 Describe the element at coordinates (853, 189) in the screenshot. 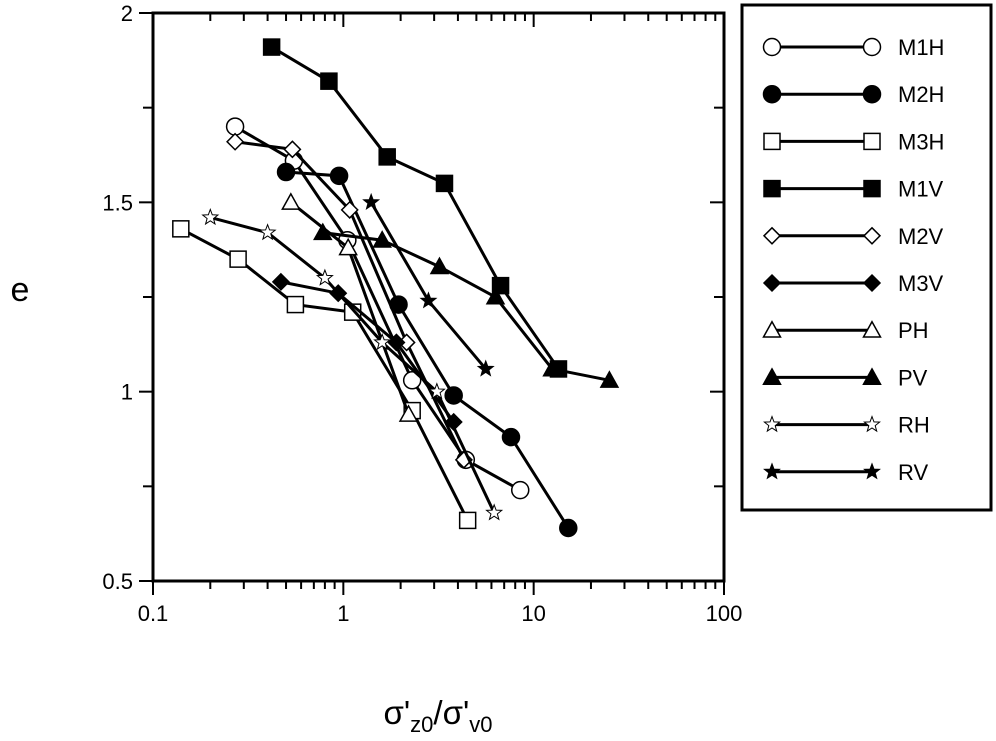

I see `legend-item-m1v: M1V` at that location.